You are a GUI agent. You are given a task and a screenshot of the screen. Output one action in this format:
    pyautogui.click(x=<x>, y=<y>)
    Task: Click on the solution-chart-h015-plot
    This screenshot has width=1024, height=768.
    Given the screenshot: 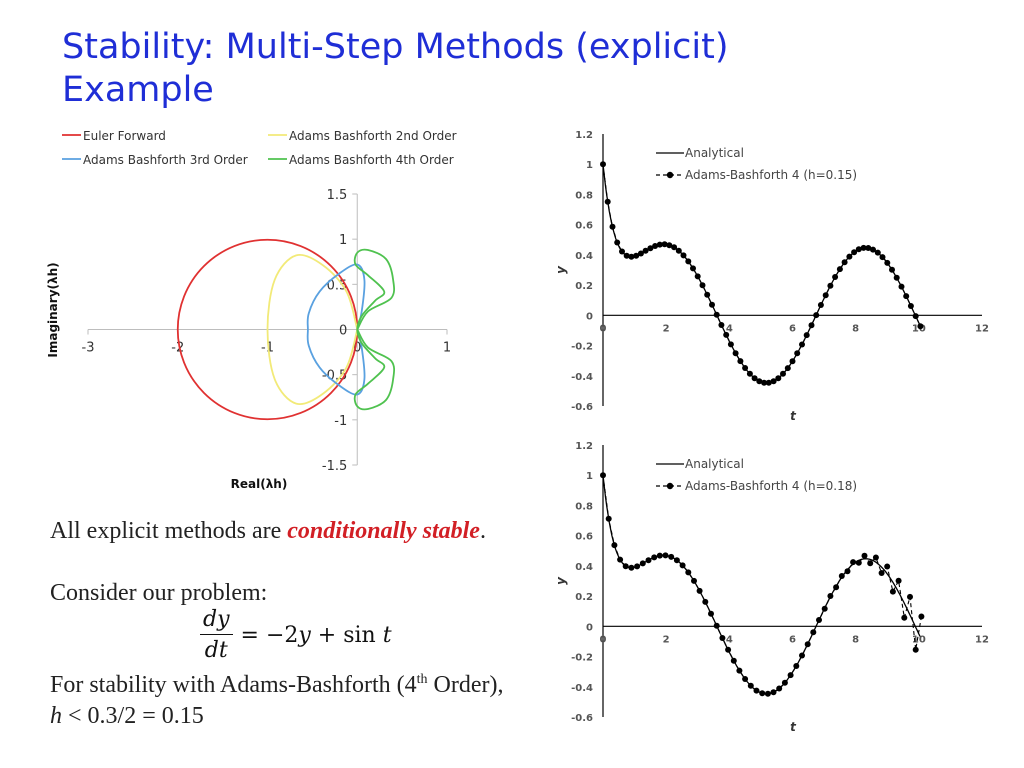 What is the action you would take?
    pyautogui.click(x=762, y=273)
    